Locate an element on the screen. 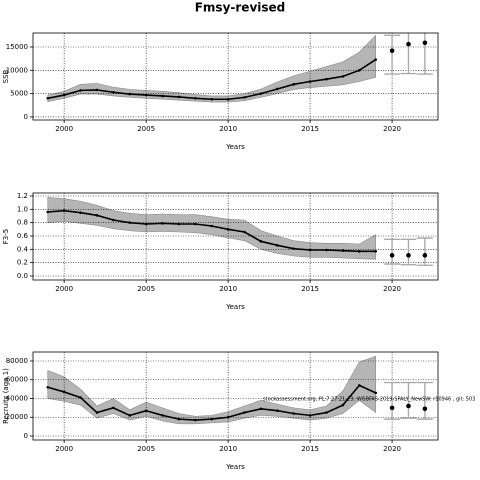 The width and height of the screenshot is (480, 480). y-tick-label: 1.0 is located at coordinates (22, 209).